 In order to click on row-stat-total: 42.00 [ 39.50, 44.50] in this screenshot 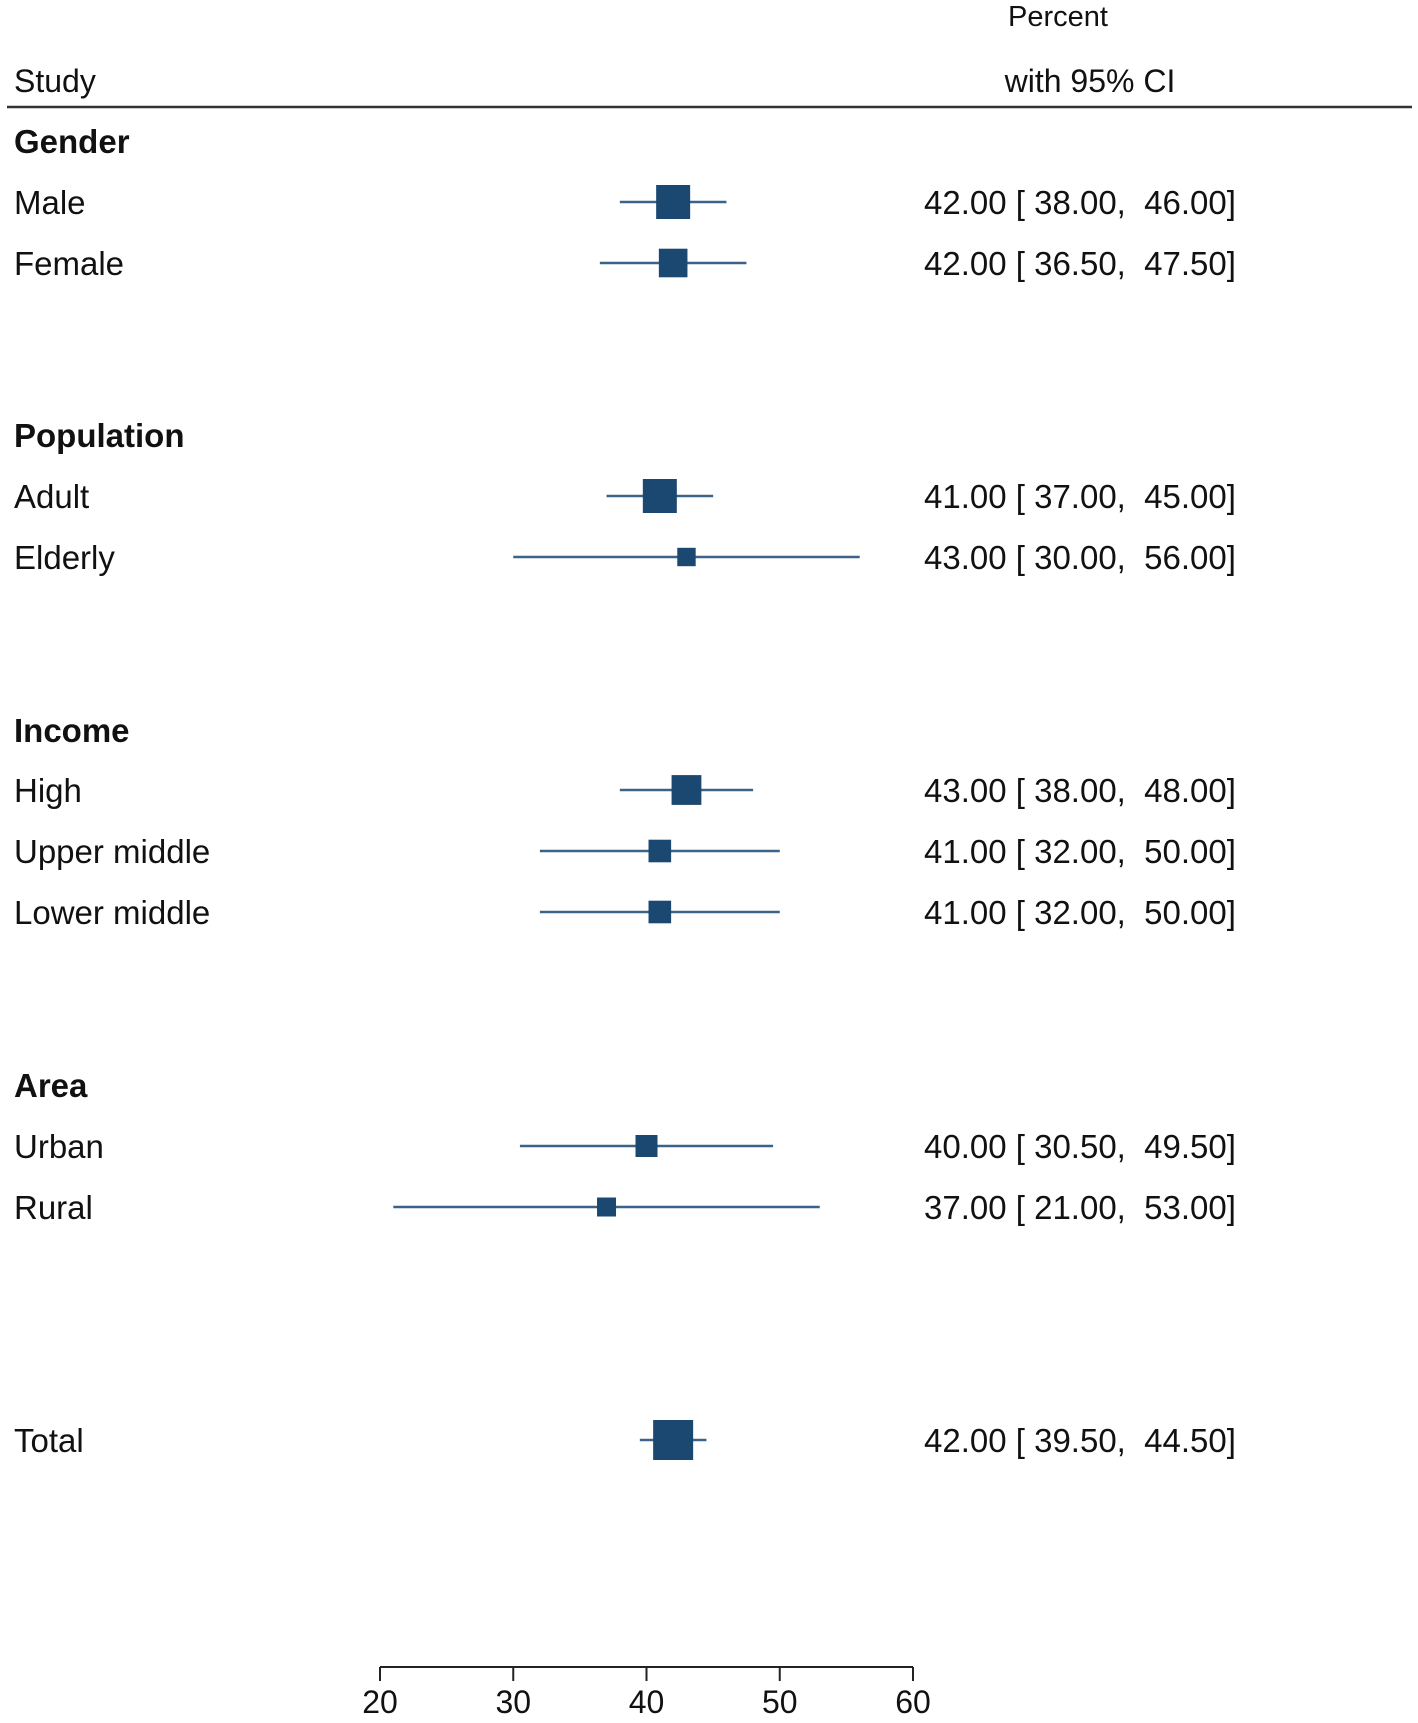, I will do `click(1080, 1440)`.